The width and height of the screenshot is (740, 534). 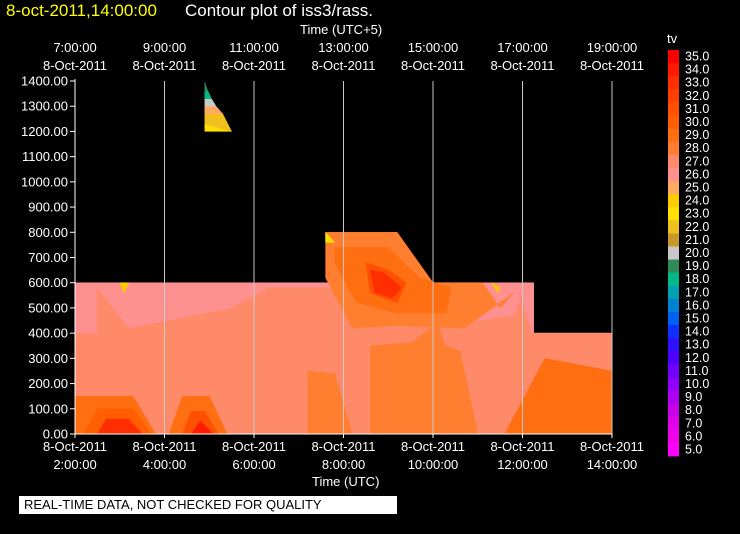 I want to click on legend-label: 22.0, so click(x=697, y=227).